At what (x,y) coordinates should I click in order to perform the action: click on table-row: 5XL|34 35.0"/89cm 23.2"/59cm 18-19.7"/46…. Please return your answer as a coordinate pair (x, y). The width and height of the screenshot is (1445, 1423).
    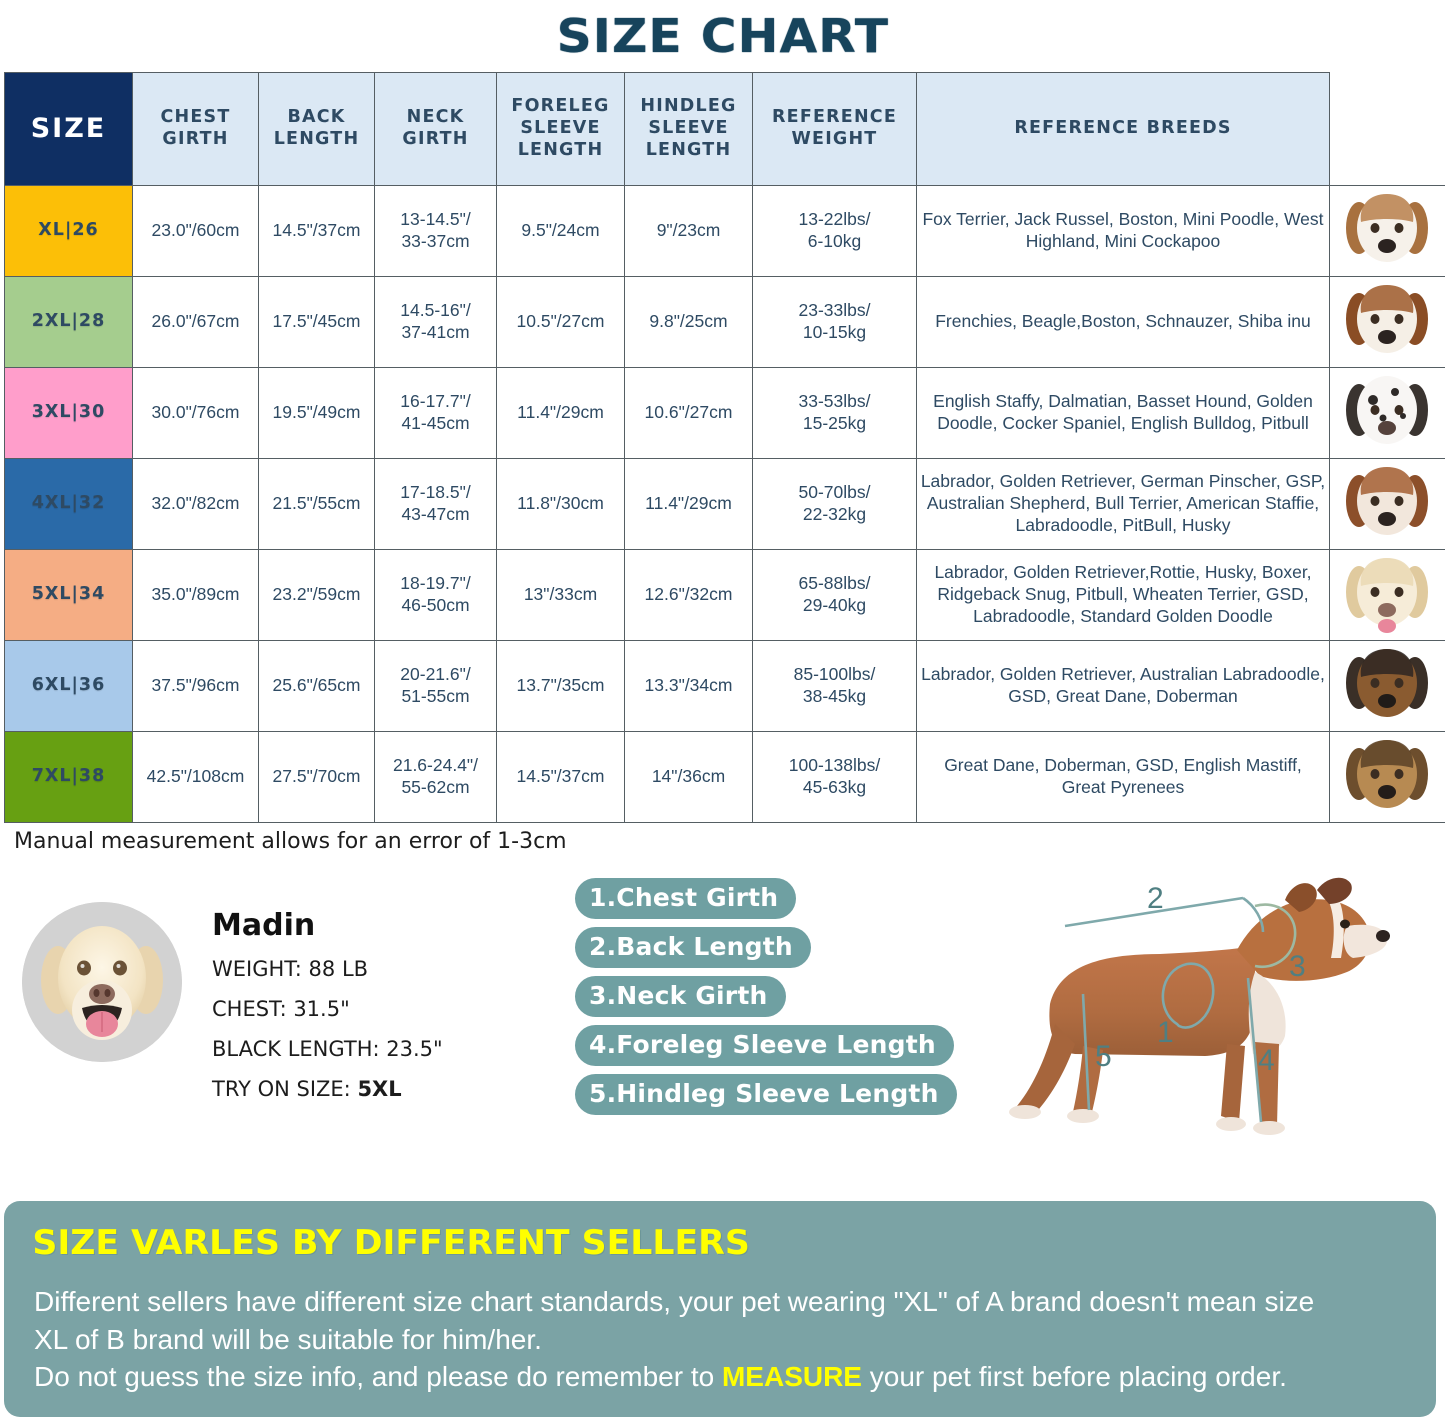
    Looking at the image, I should click on (724, 595).